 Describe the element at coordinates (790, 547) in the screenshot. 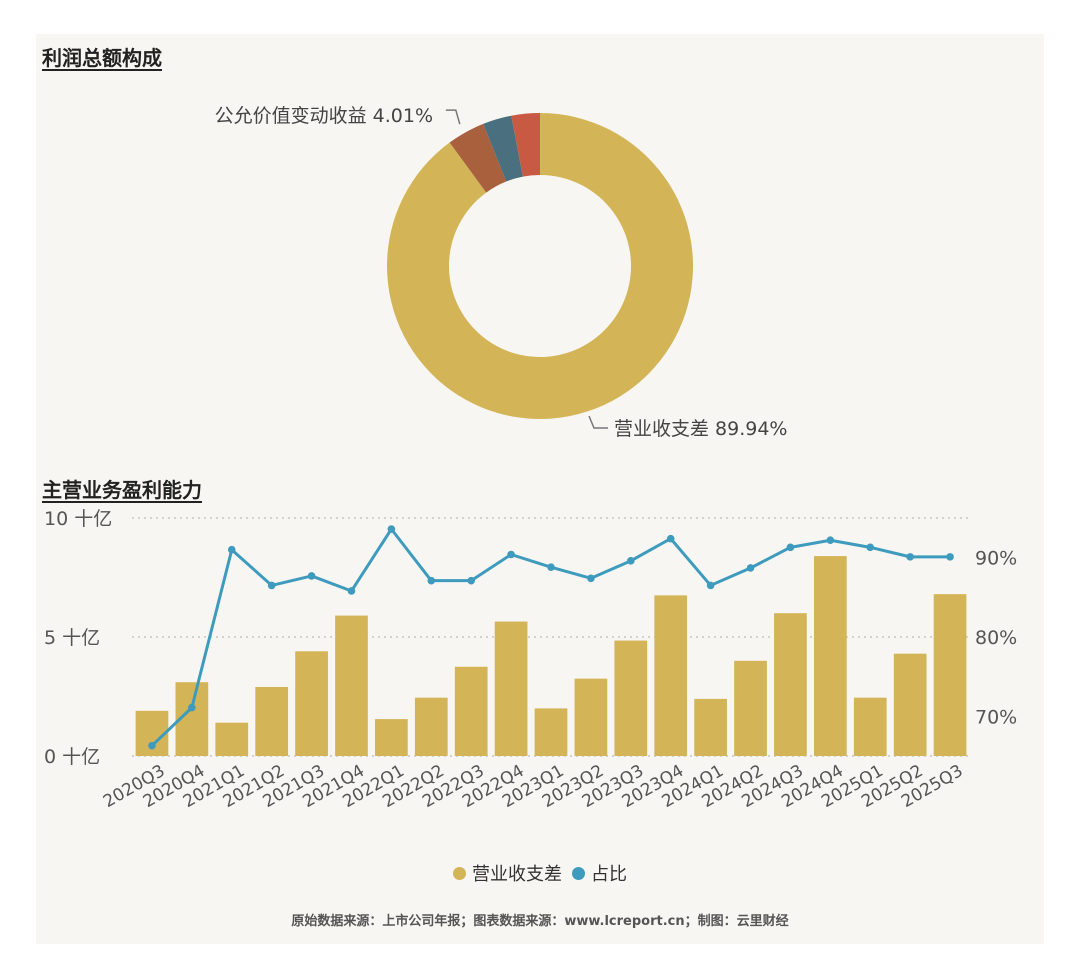

I see `ratio-point-2024Q3` at that location.